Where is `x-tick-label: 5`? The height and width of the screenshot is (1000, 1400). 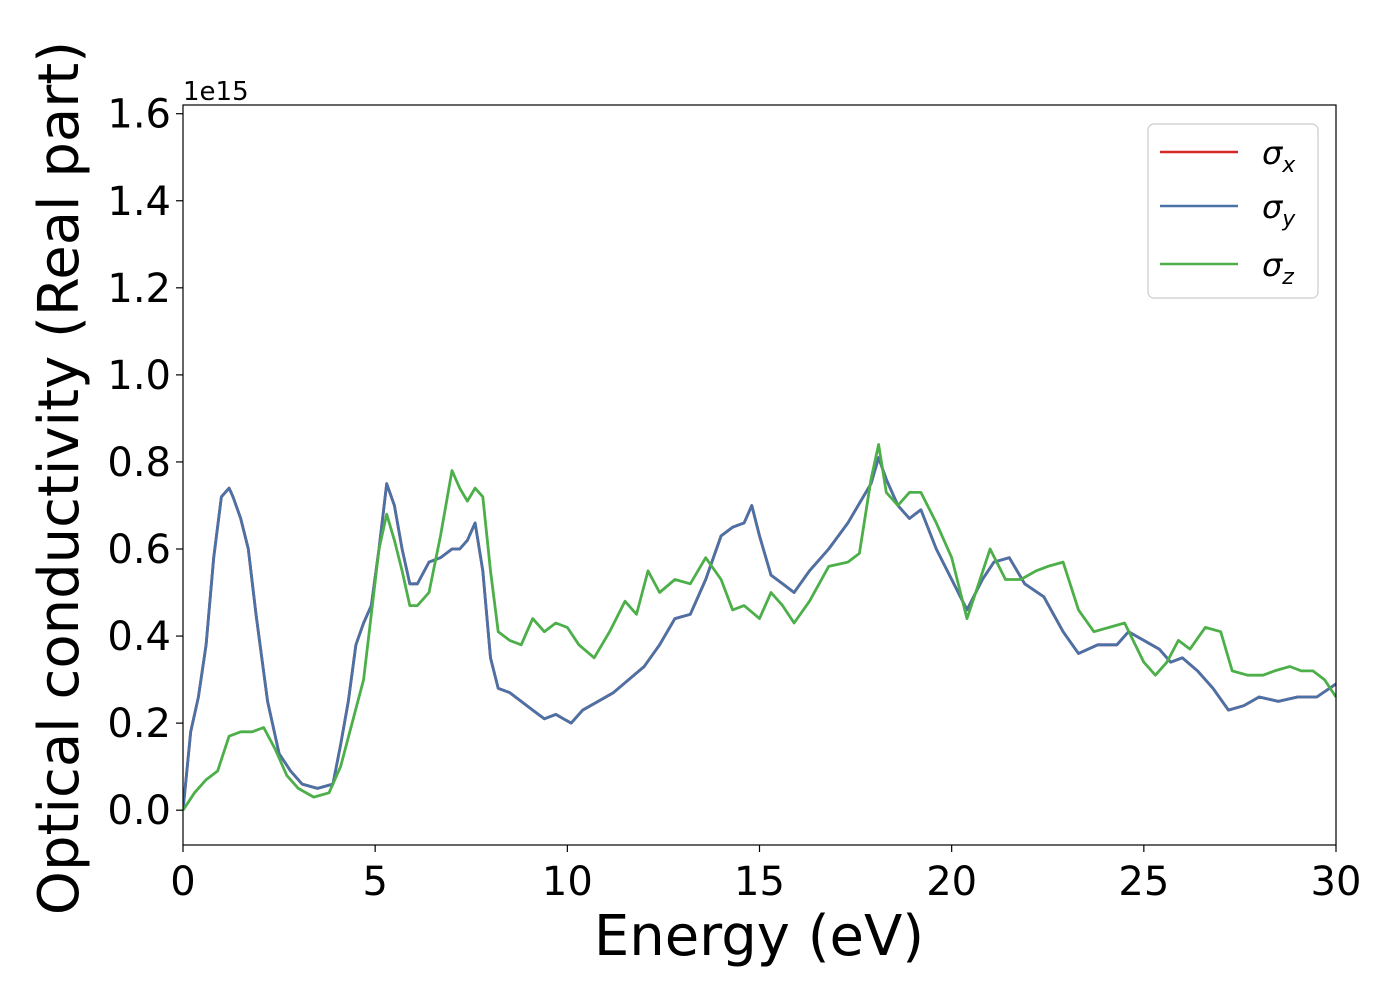 x-tick-label: 5 is located at coordinates (374, 882).